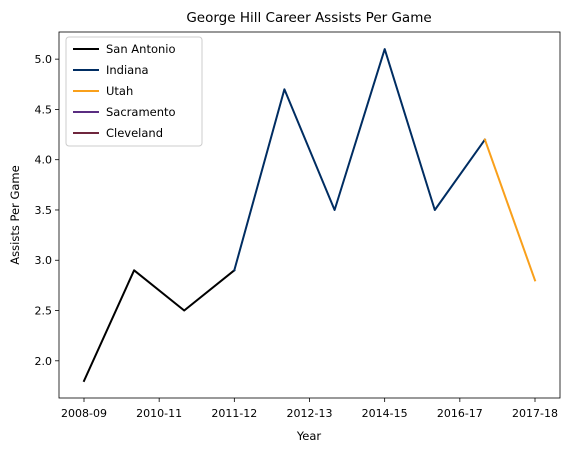  I want to click on legend-label: Indiana, so click(127, 70).